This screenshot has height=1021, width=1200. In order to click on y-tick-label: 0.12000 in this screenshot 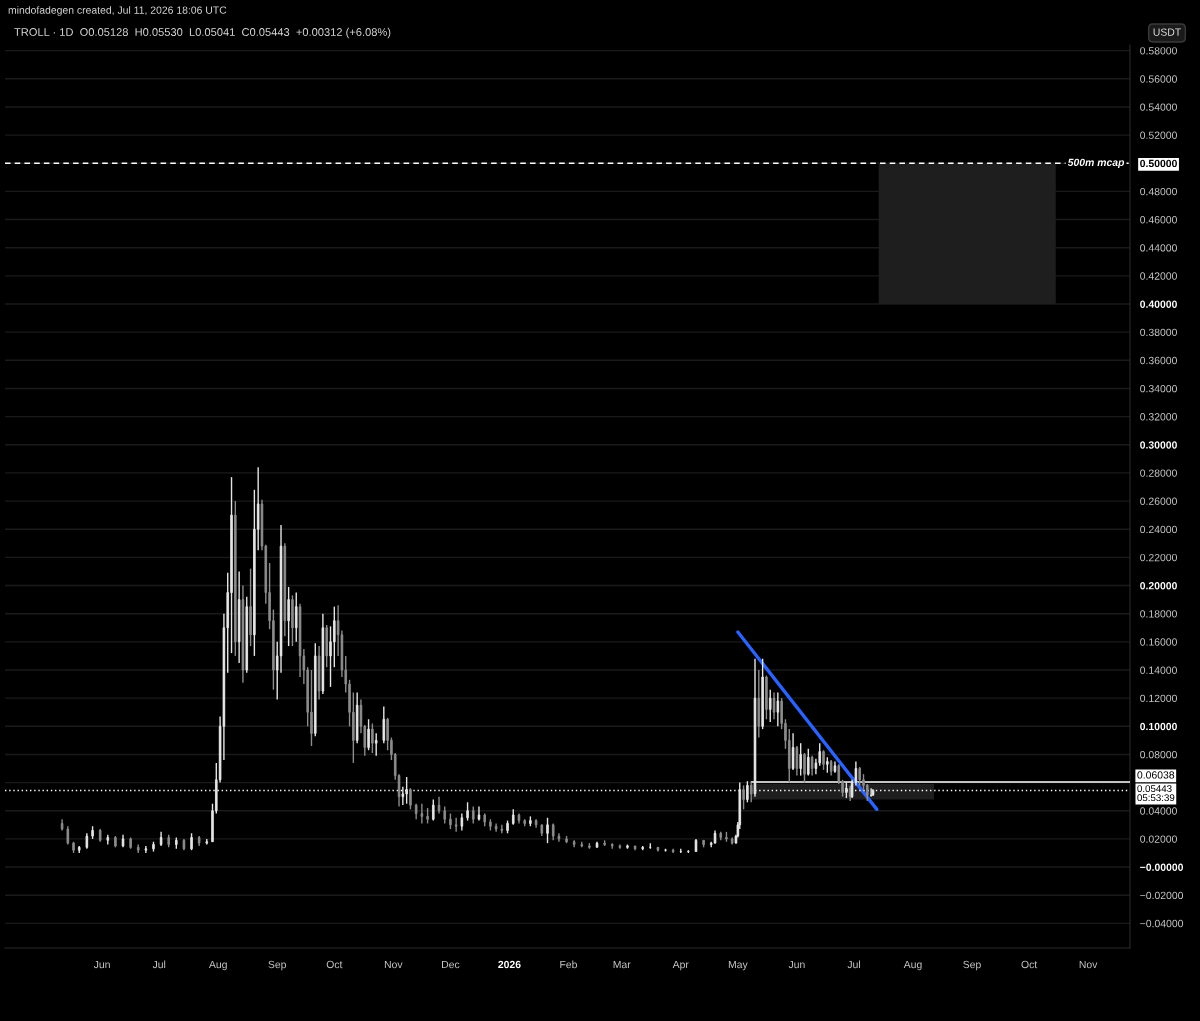, I will do `click(1158, 698)`.